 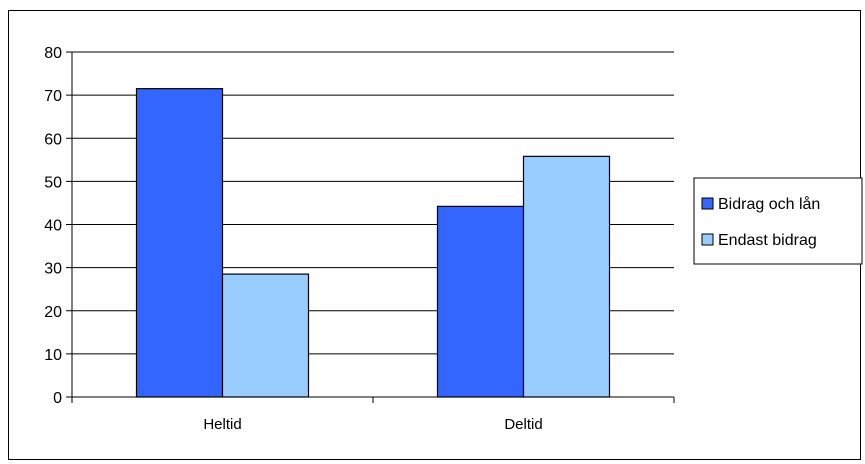 I want to click on y-tick-label: 50, so click(x=53, y=182).